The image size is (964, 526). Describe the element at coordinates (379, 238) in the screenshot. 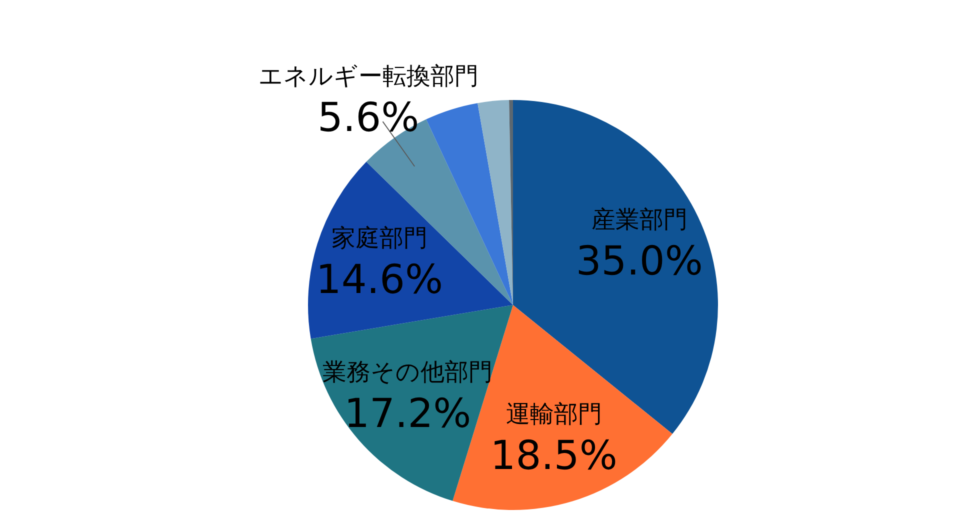

I see `slice-label: 家庭部門` at that location.